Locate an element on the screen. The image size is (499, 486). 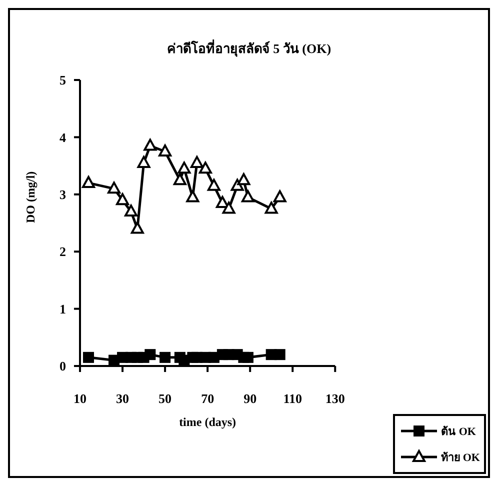
y-tick-label: 1 is located at coordinates (63, 308).